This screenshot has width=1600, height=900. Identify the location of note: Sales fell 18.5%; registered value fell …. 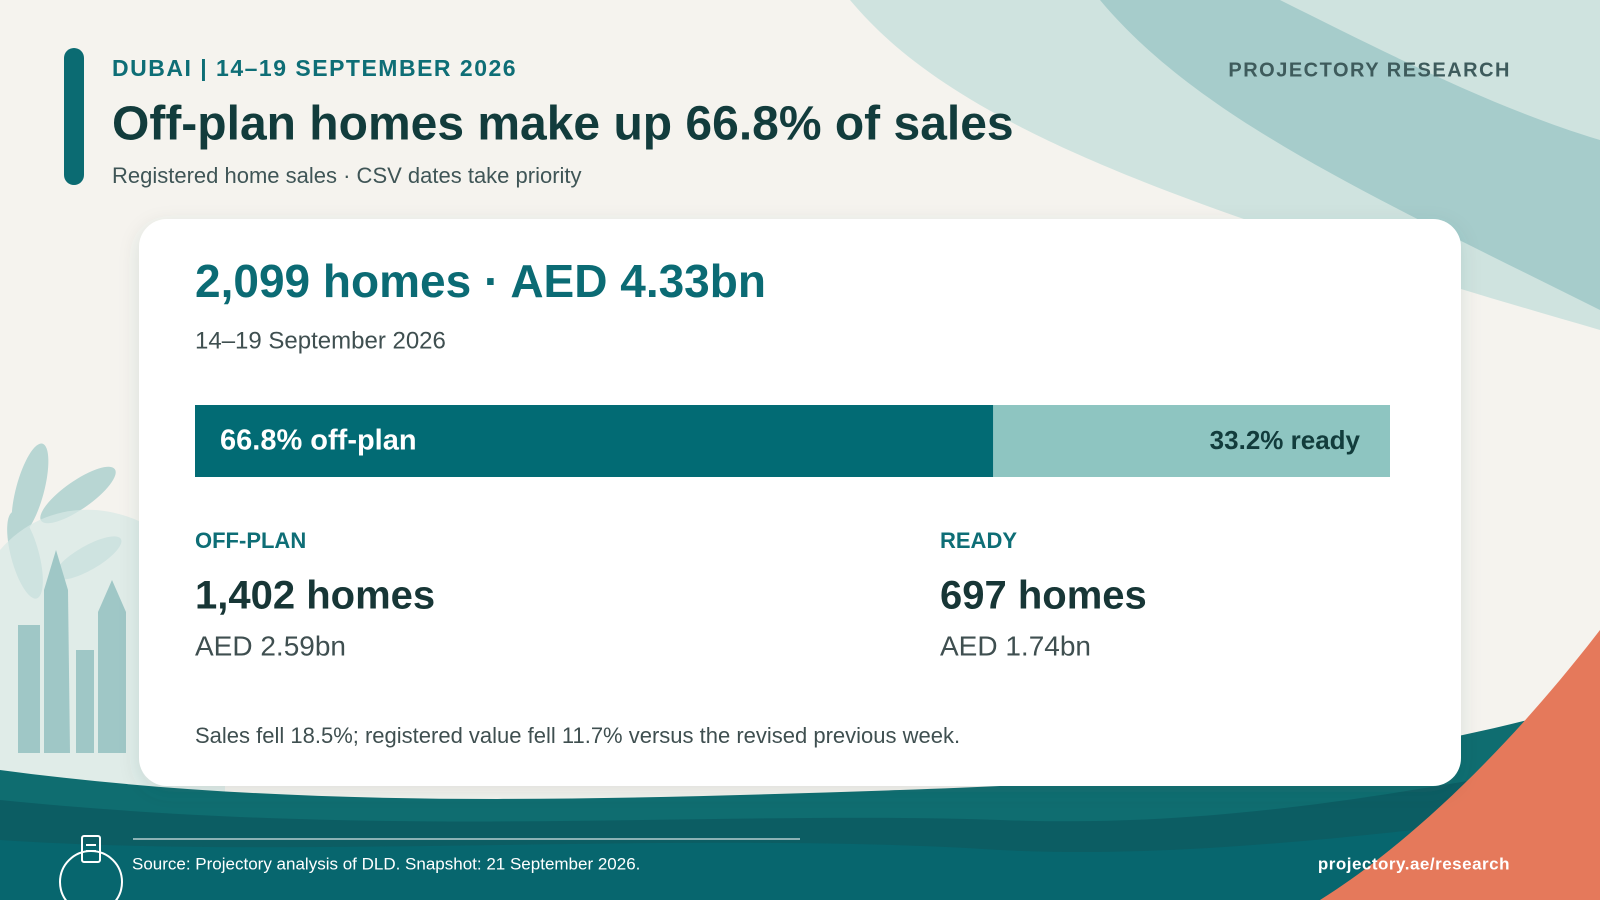
(577, 735).